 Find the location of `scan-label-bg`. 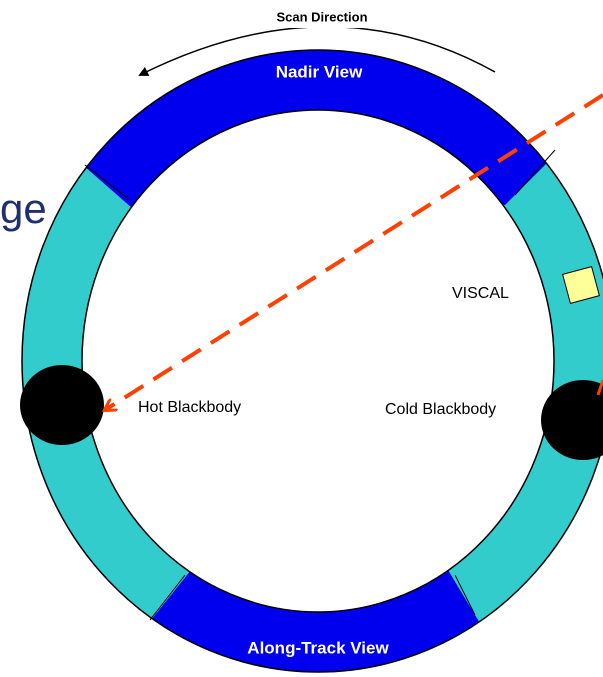

scan-label-bg is located at coordinates (322, 18).